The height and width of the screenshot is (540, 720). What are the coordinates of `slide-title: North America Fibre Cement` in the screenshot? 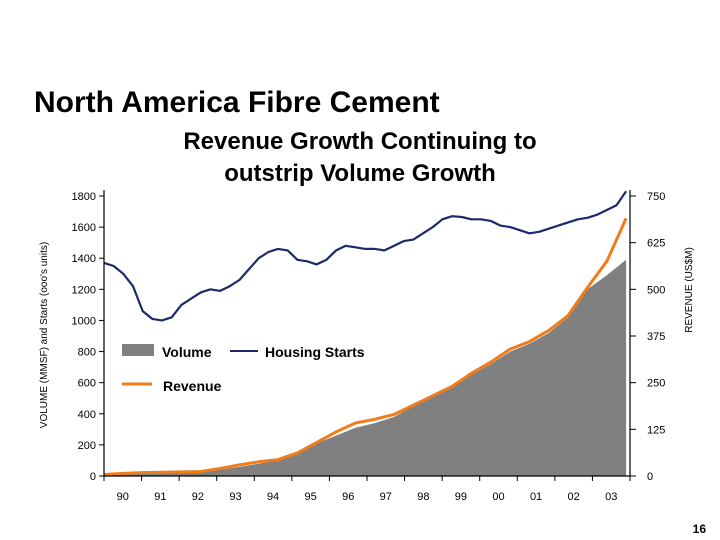 It's located at (237, 102).